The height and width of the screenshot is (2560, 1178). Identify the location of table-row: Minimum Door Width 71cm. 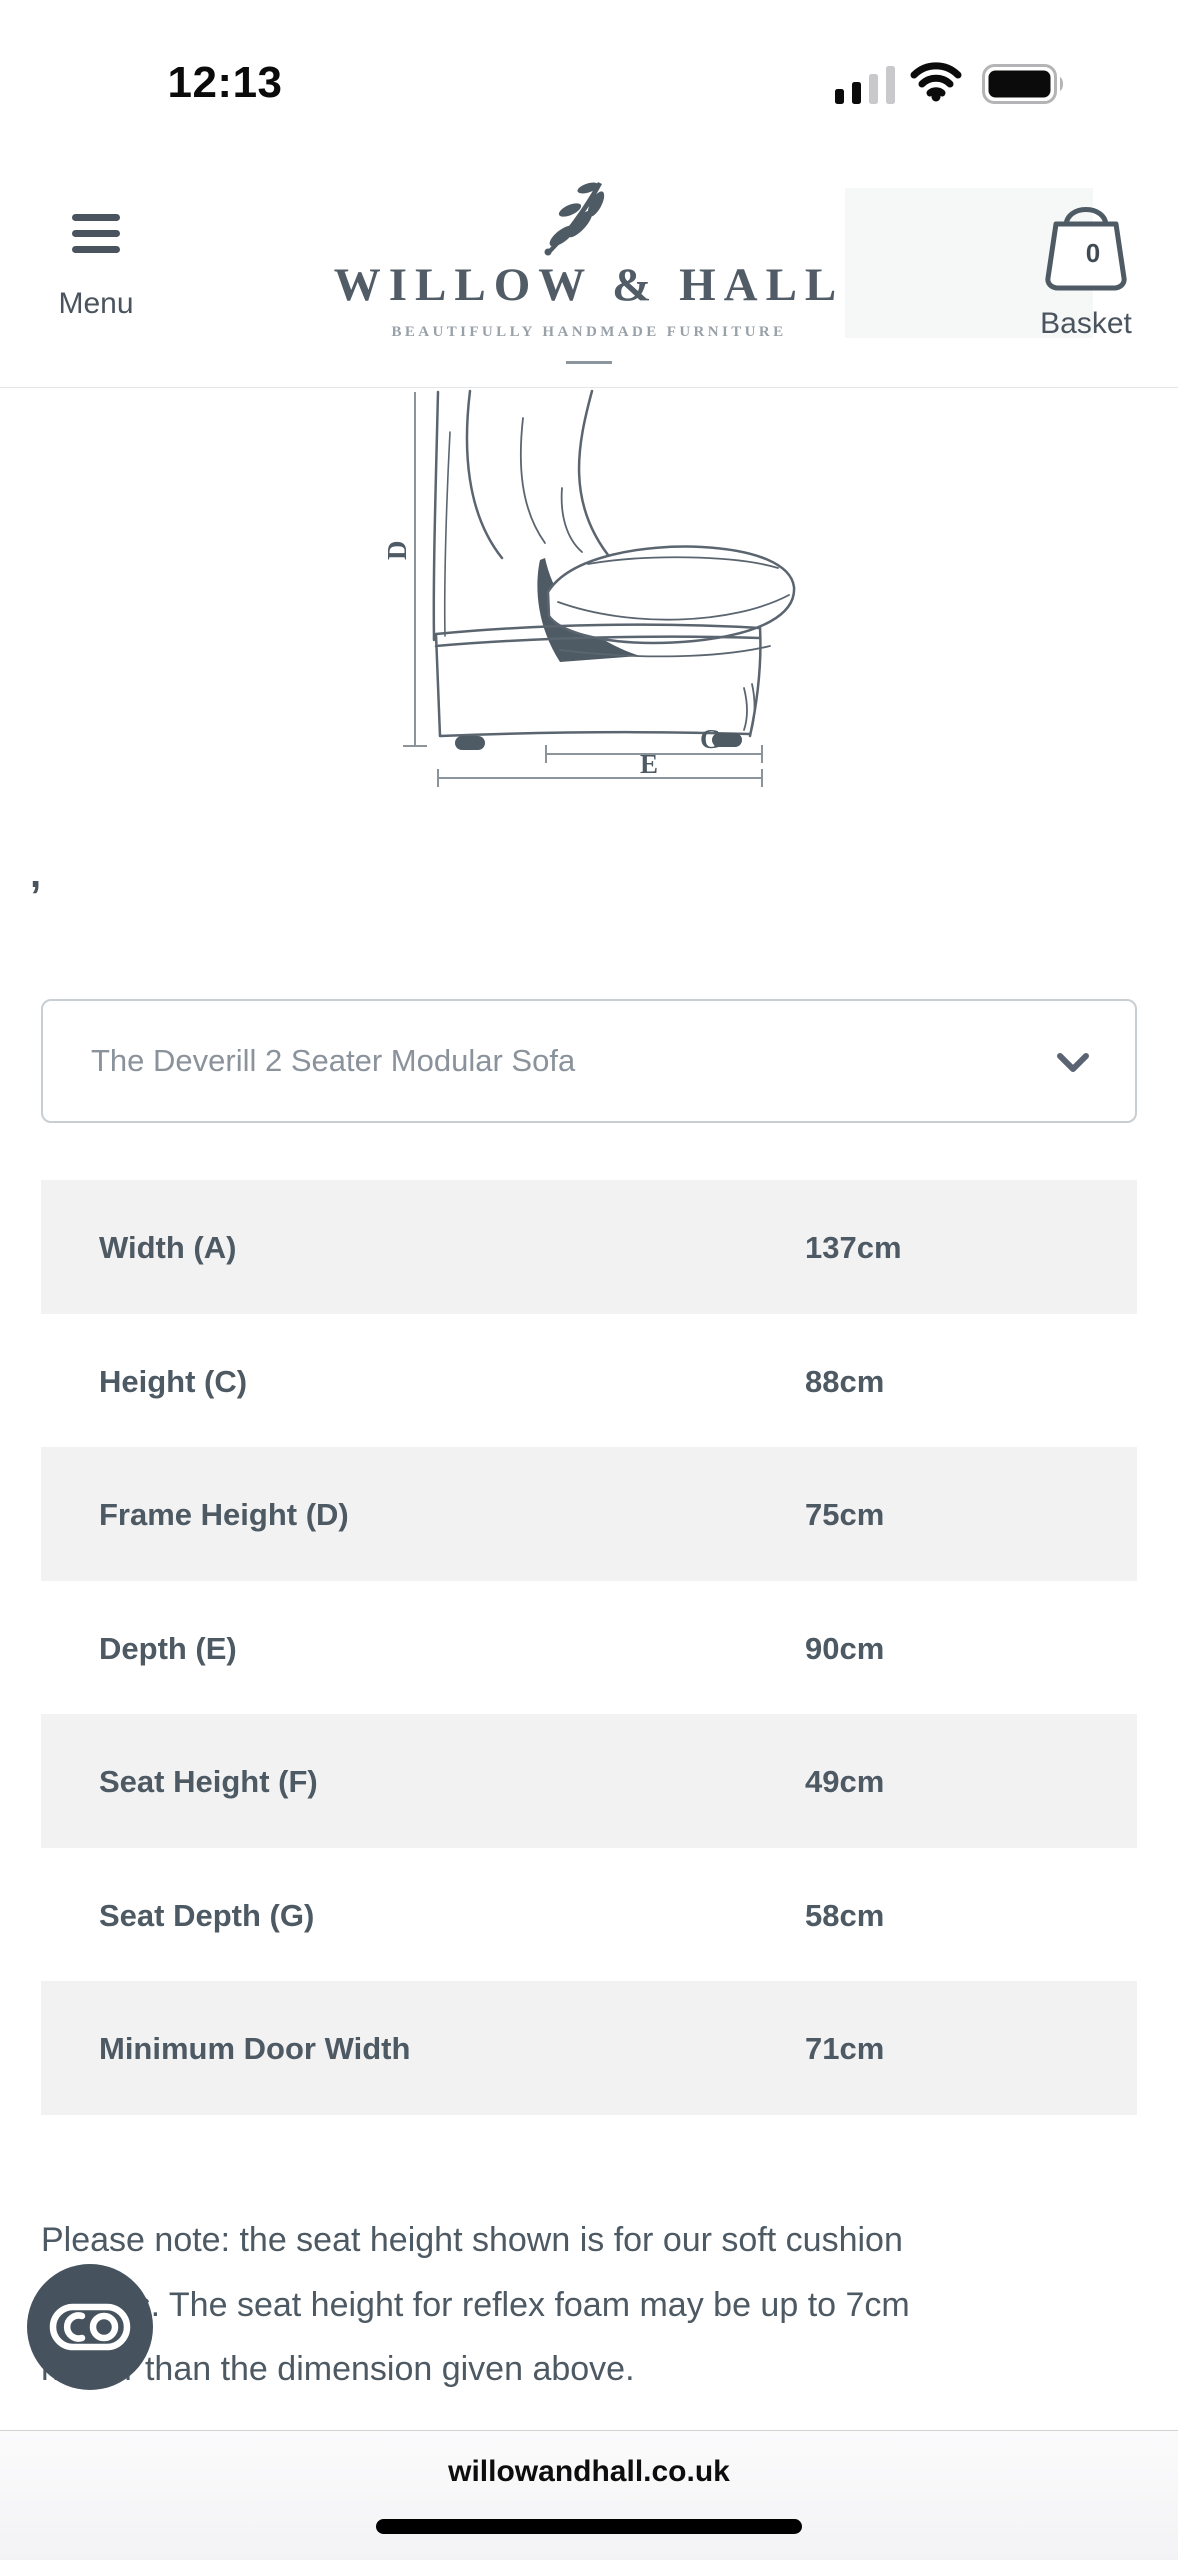
(589, 2048).